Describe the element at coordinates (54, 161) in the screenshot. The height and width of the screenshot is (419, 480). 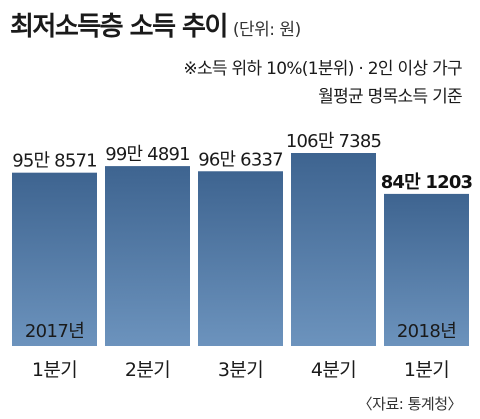
I see `value-label-1: 95만 8571` at that location.